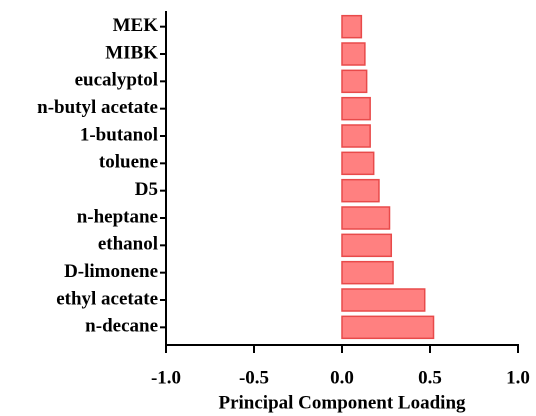 The width and height of the screenshot is (536, 416). What do you see at coordinates (166, 377) in the screenshot?
I see `x-tick-label: -1.0` at bounding box center [166, 377].